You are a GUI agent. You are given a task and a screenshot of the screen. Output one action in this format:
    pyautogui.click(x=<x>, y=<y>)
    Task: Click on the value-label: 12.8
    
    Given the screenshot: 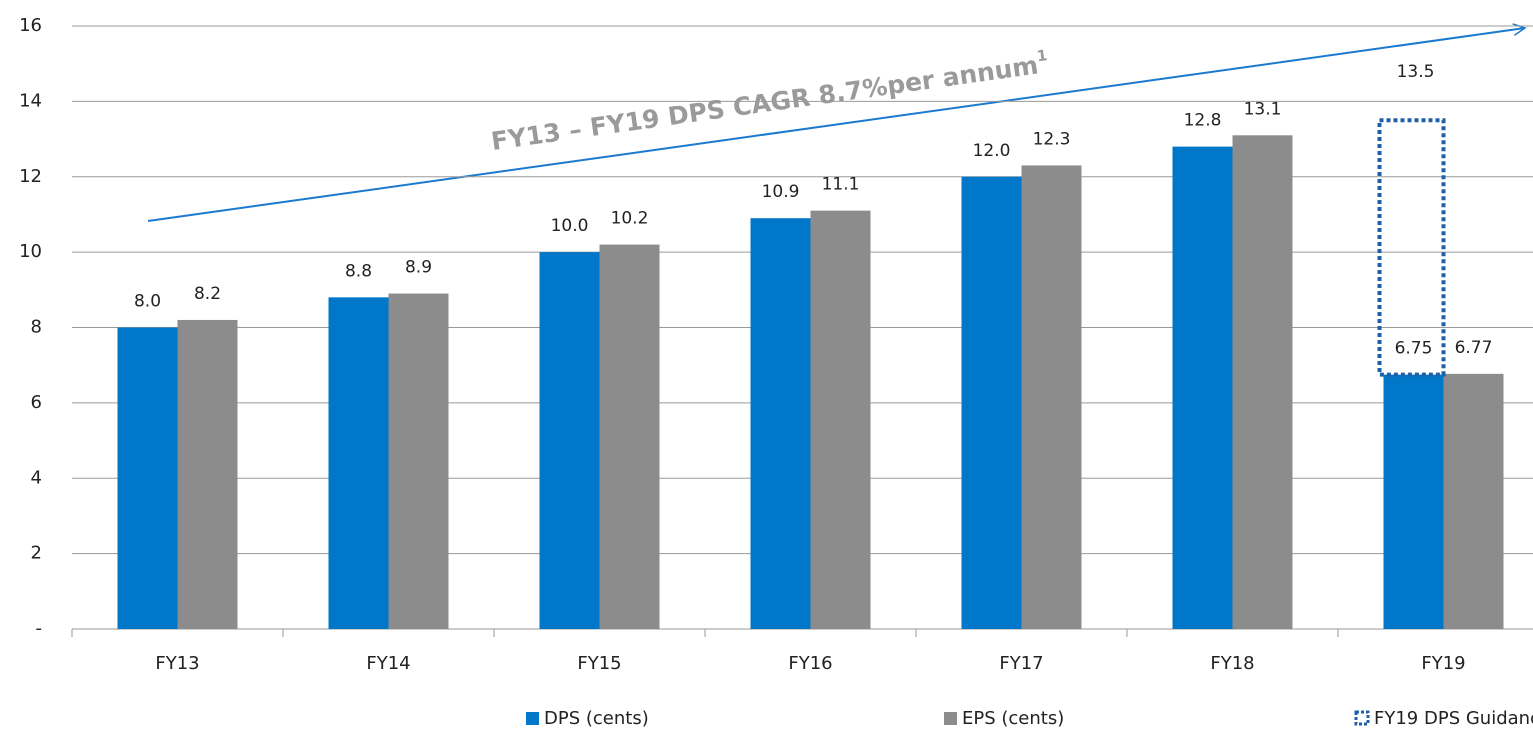 What is the action you would take?
    pyautogui.click(x=1203, y=121)
    